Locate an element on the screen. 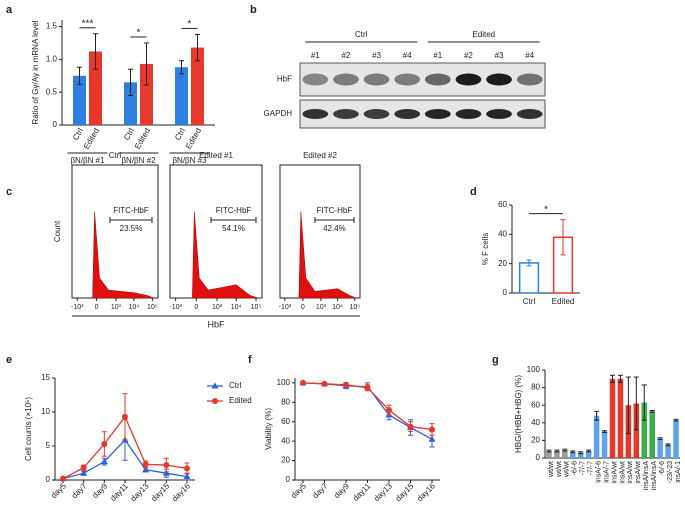 Image resolution: width=685 pixels, height=514 pixels. x-tick-label: -7/-7 is located at coordinates (591, 468).